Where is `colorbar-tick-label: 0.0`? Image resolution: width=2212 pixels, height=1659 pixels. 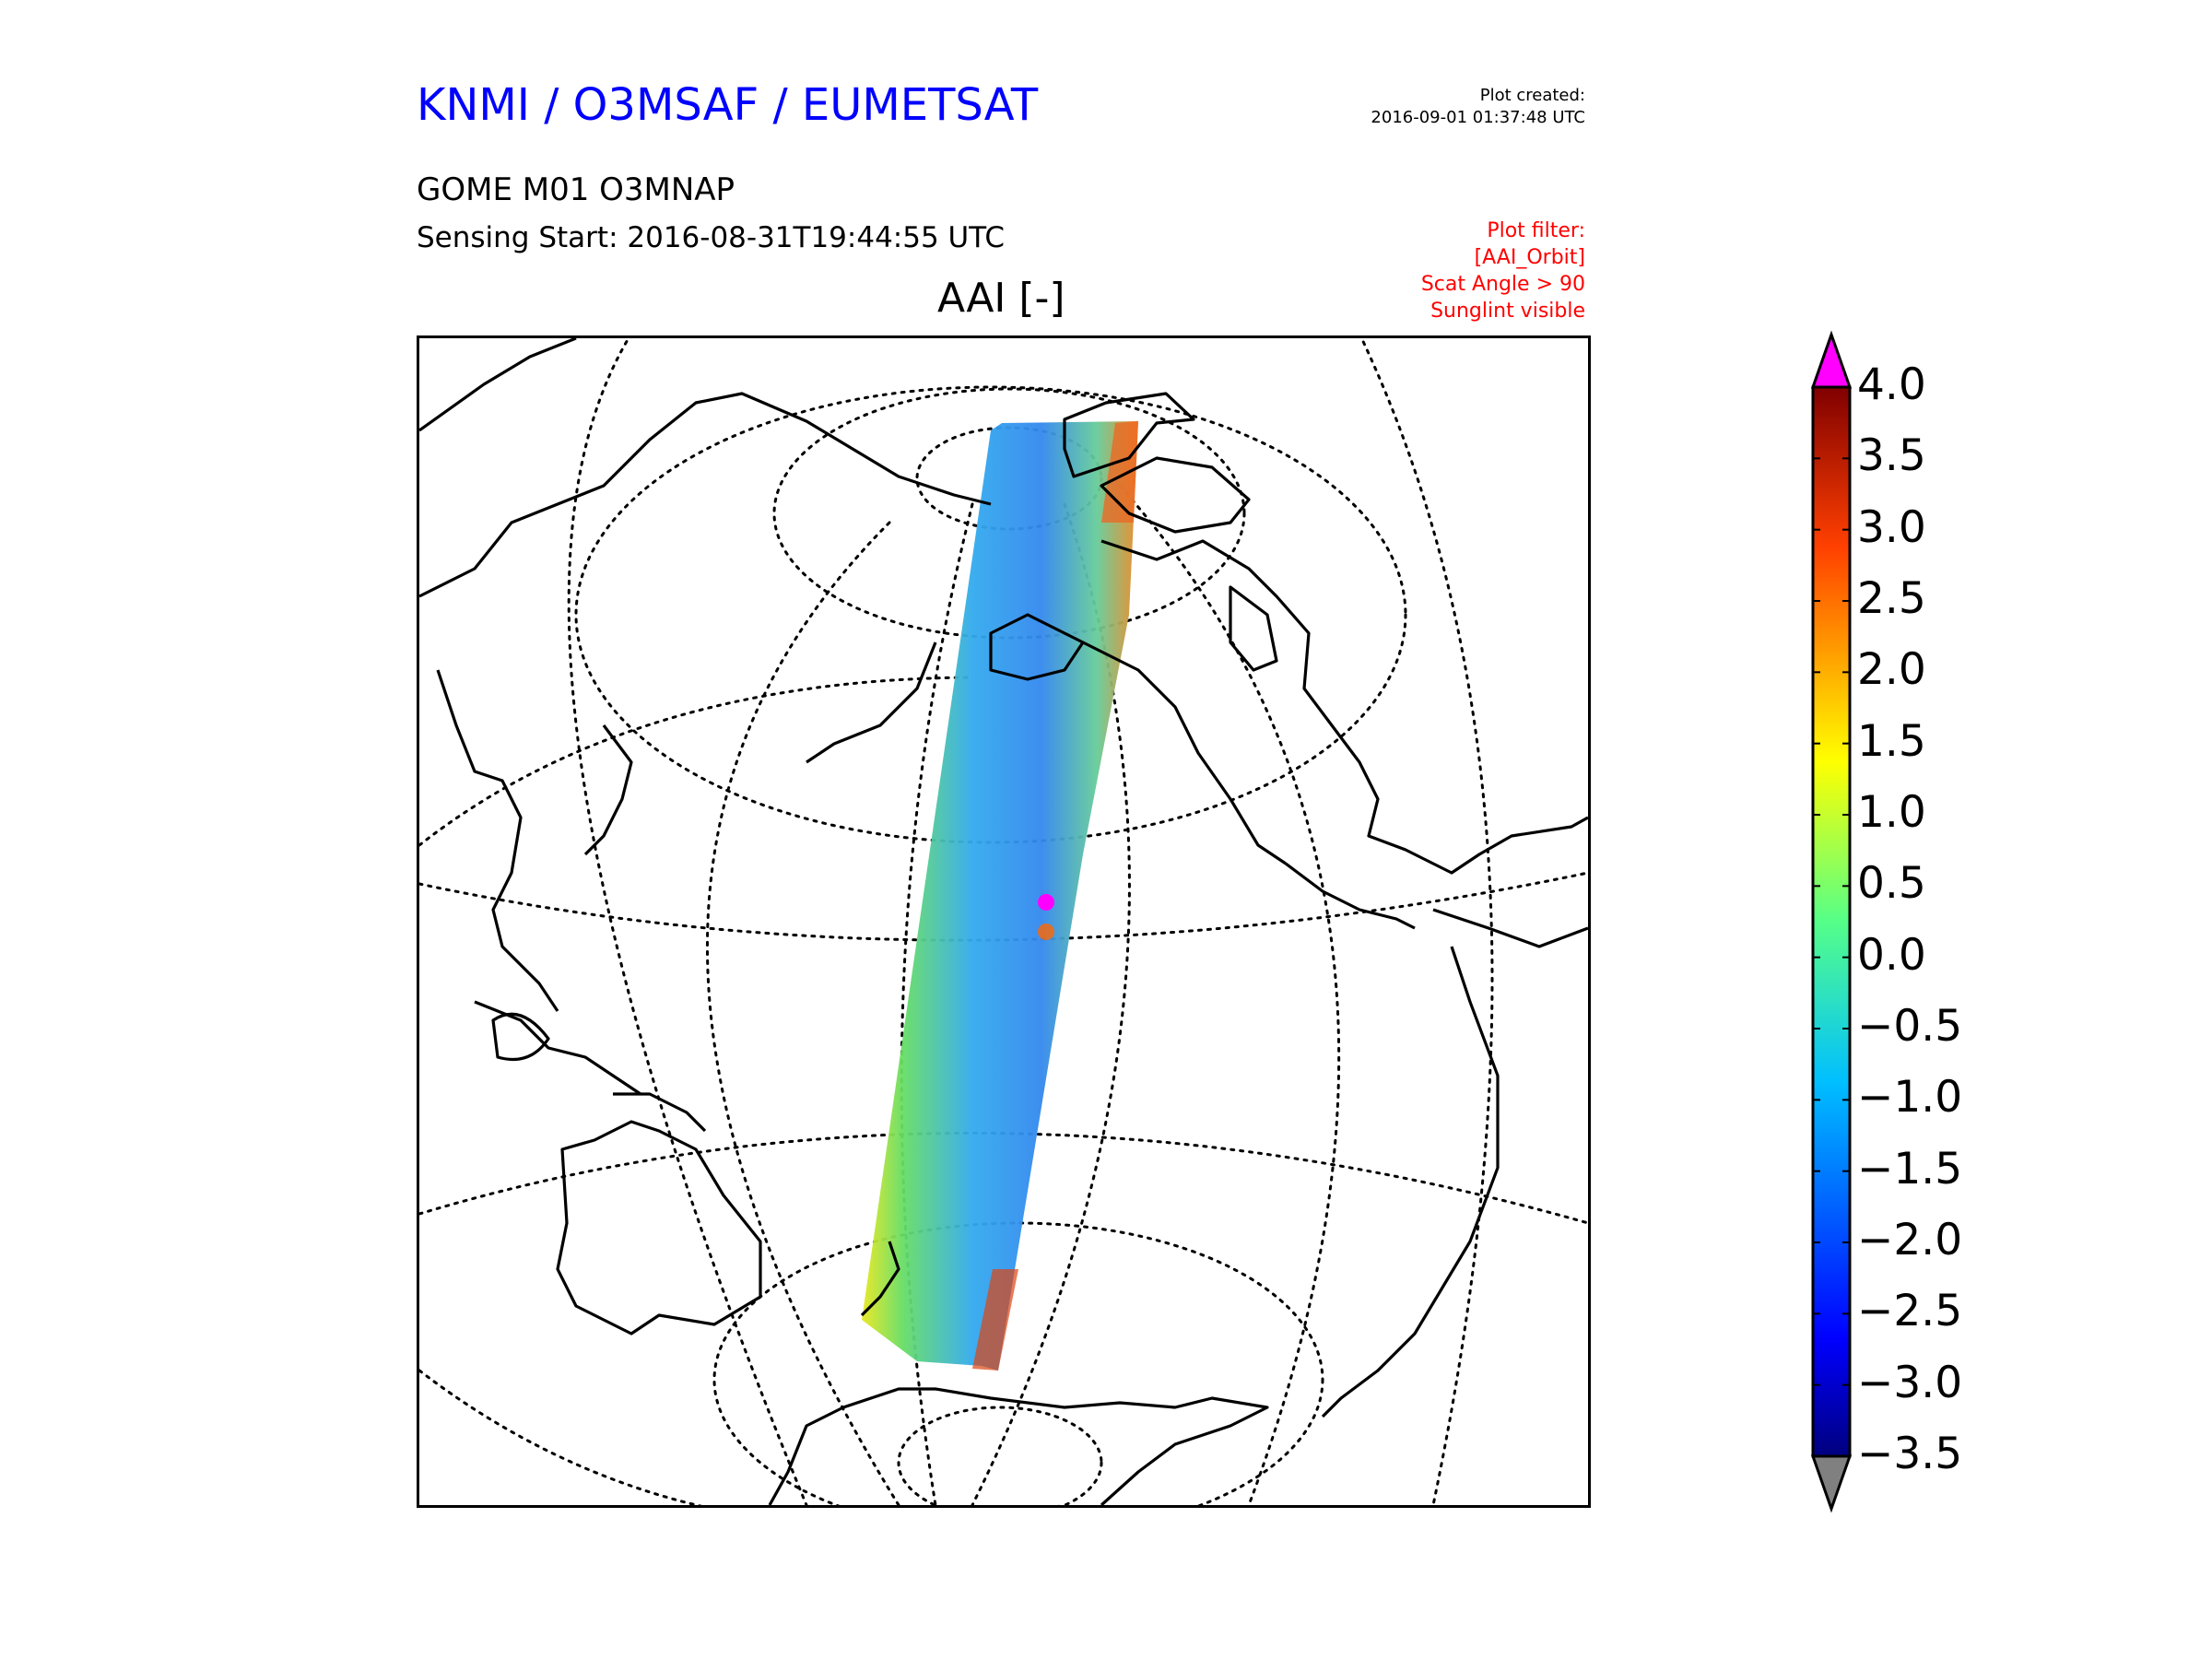
colorbar-tick-label: 0.0 is located at coordinates (1891, 955).